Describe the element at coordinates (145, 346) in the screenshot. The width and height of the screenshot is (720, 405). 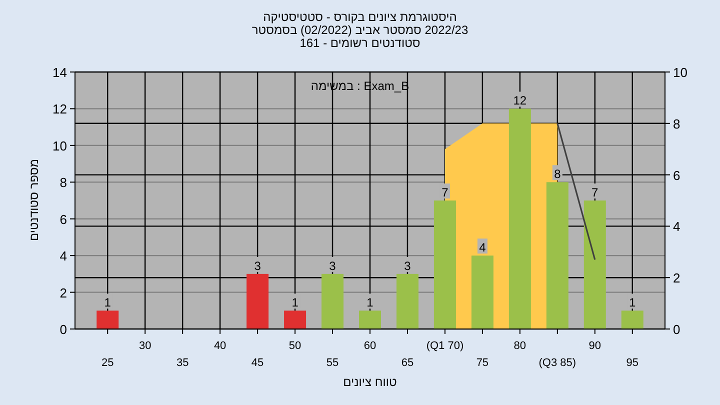
I see `x-tick-label: 30` at that location.